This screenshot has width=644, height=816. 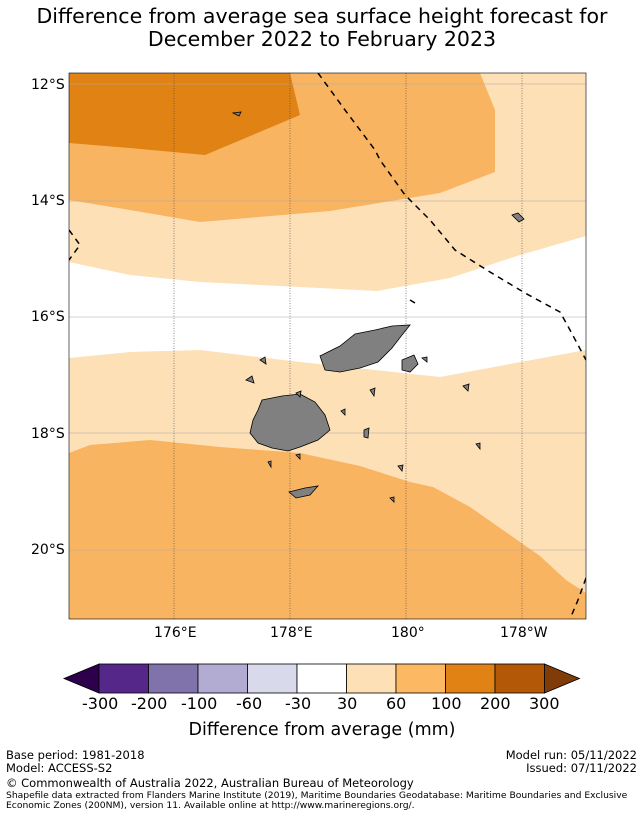 I want to click on colorbar-tick: -200, so click(x=149, y=703).